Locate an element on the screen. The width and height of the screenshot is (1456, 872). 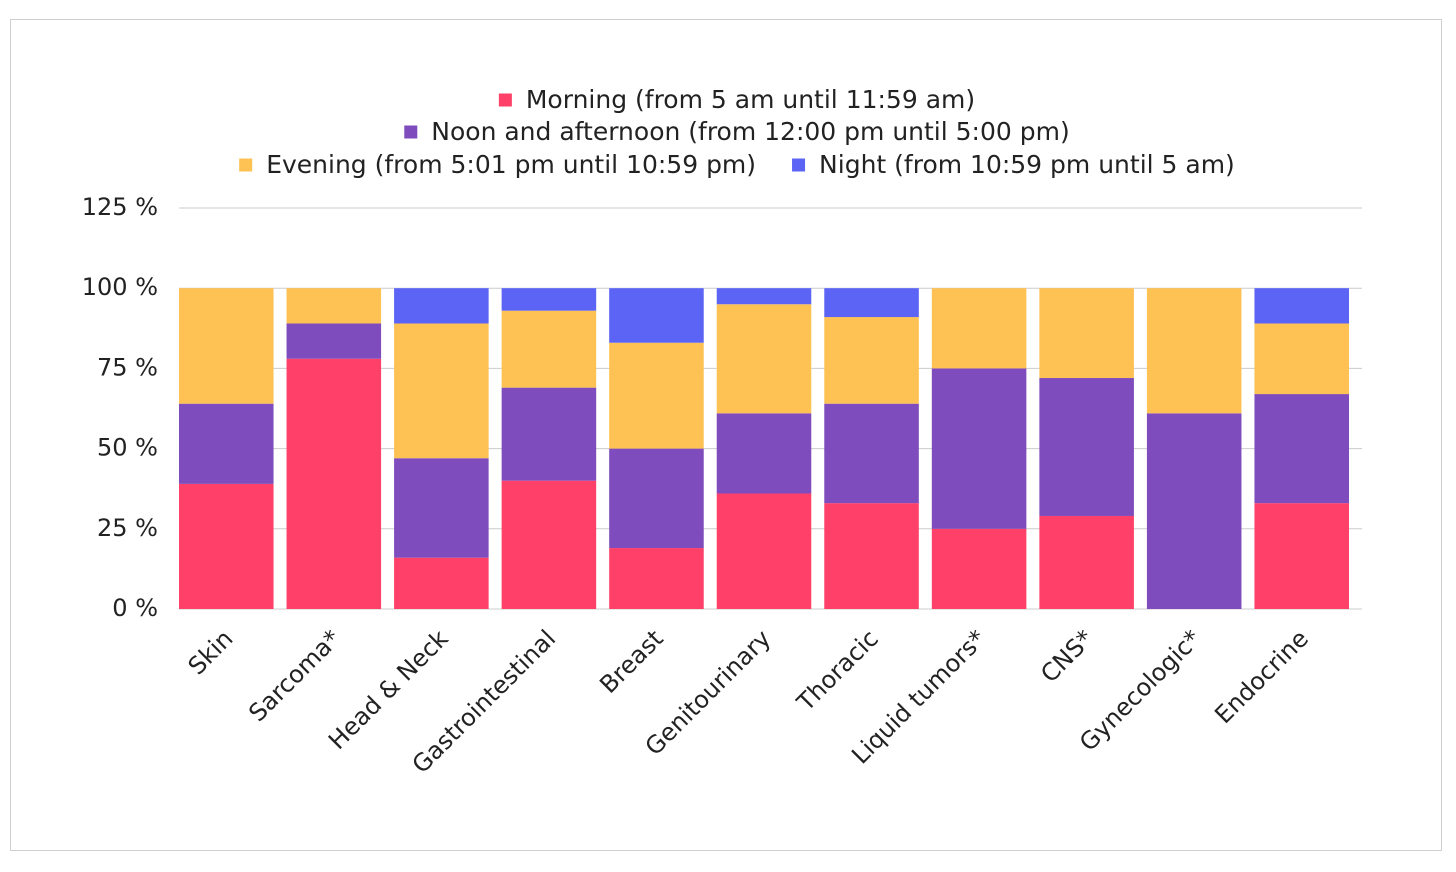
legend-swatch-morning is located at coordinates (505, 100).